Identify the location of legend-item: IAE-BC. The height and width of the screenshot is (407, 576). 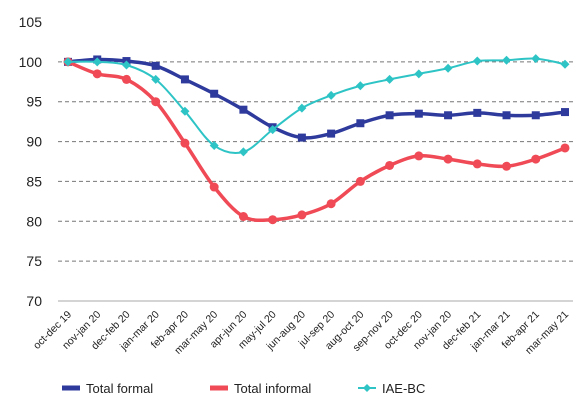
(391, 388).